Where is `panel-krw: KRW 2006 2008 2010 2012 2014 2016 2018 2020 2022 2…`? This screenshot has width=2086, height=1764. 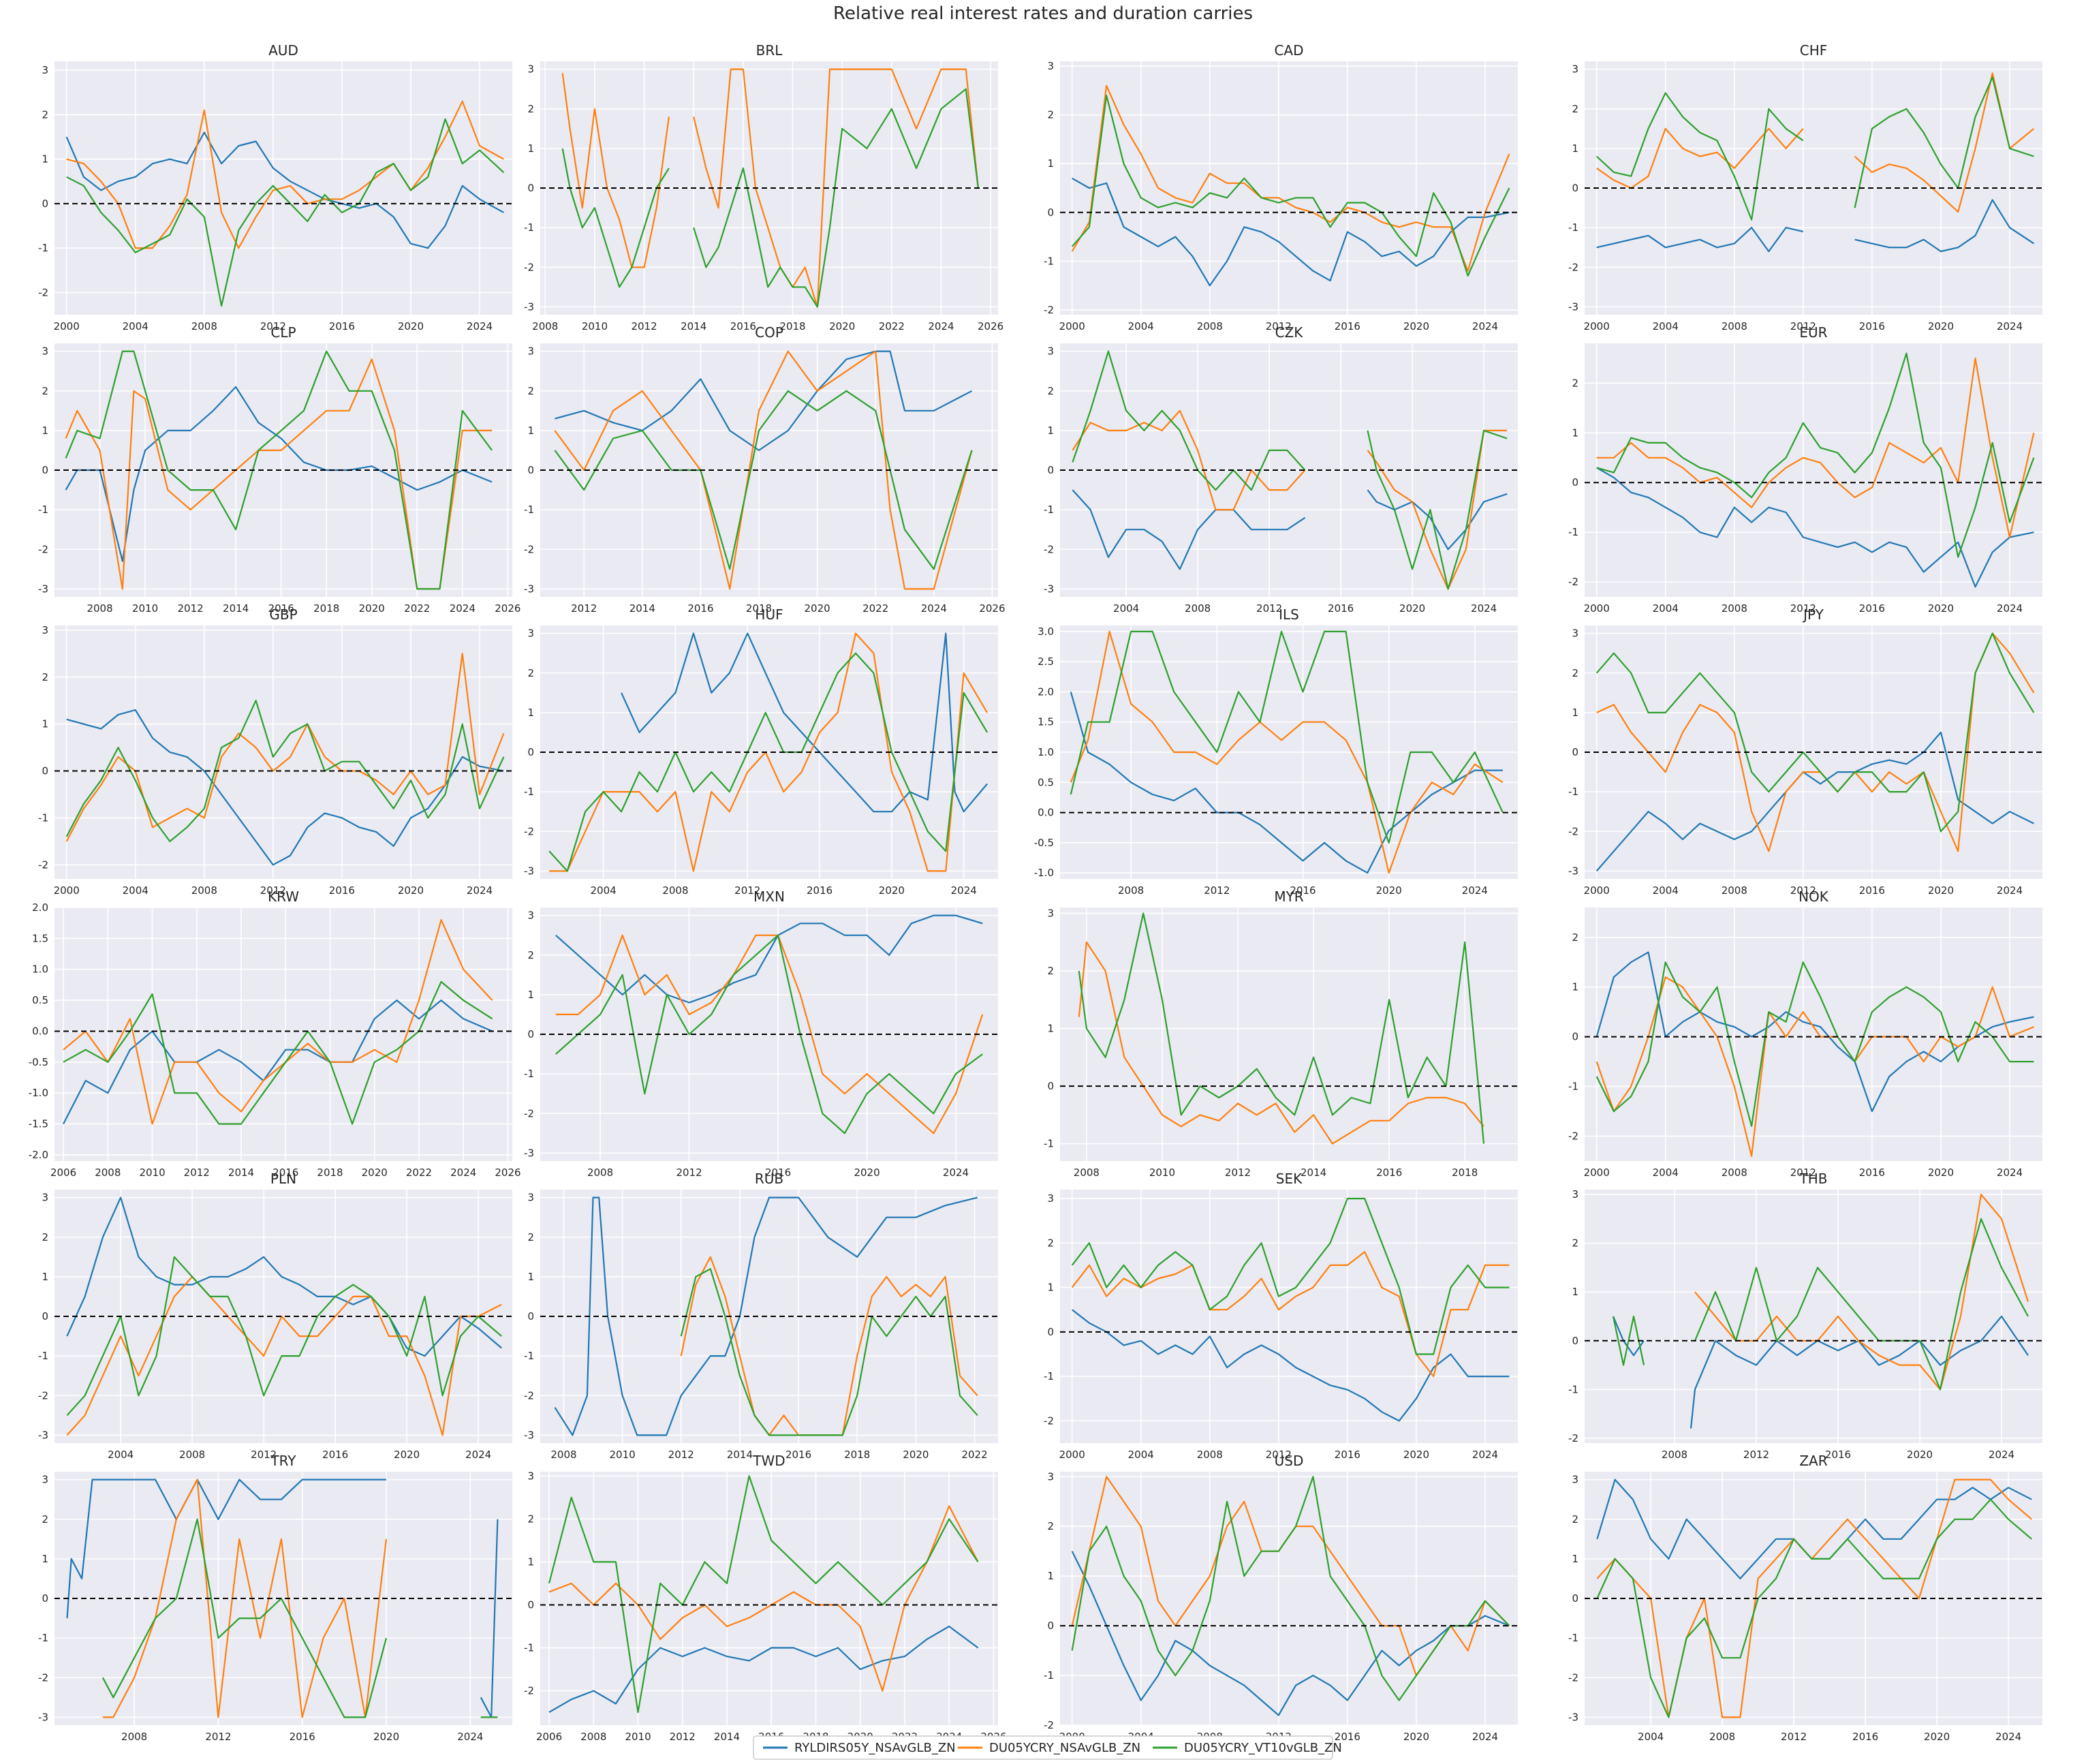 panel-krw: KRW 2006 2008 2010 2012 2014 2016 2018 2020 2022 2… is located at coordinates (275, 1033).